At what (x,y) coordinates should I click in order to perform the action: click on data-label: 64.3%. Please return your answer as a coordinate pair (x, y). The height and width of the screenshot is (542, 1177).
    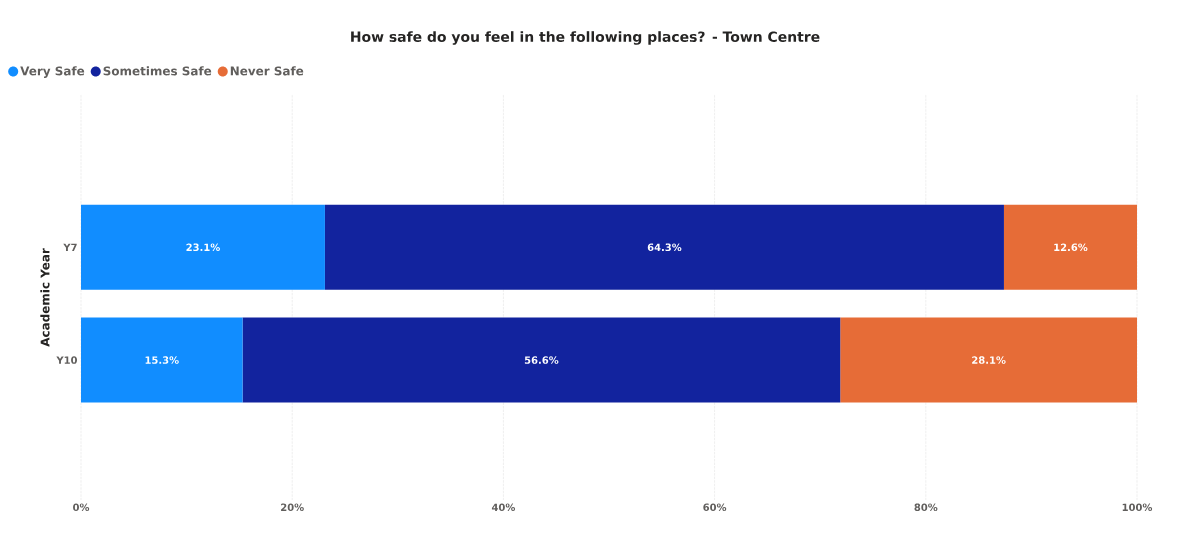
    Looking at the image, I should click on (664, 247).